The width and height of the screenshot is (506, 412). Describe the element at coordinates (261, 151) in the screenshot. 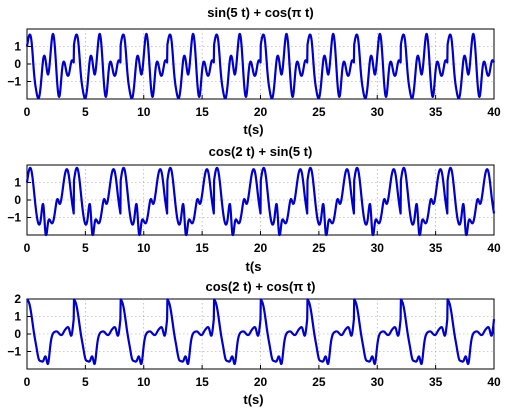

I see `chart-title: cos(2 t) + sin(5 t)` at that location.